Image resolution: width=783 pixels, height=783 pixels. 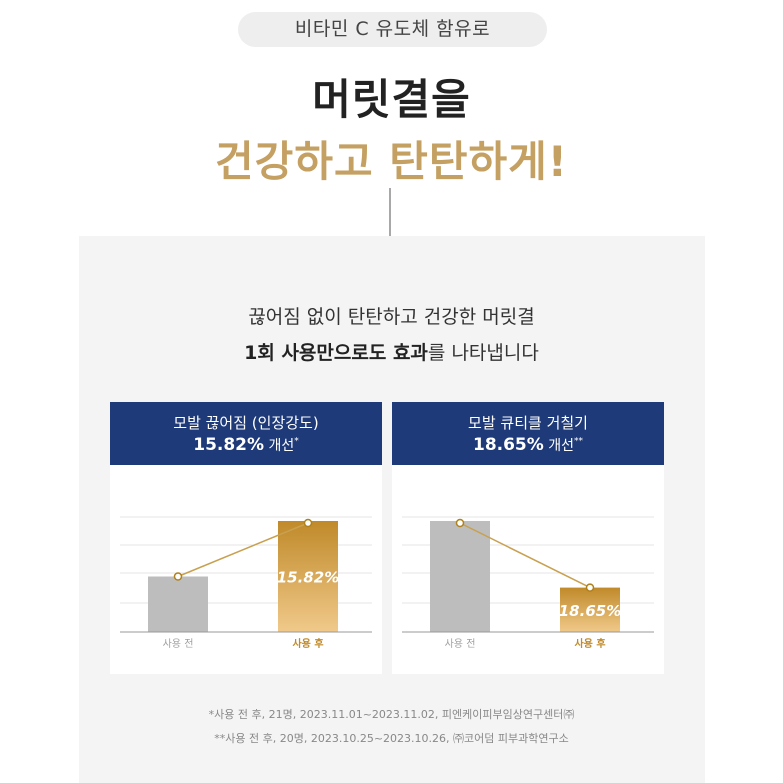 I want to click on headline-line-2: 건강하고 탄탄하게!, so click(x=391, y=161).